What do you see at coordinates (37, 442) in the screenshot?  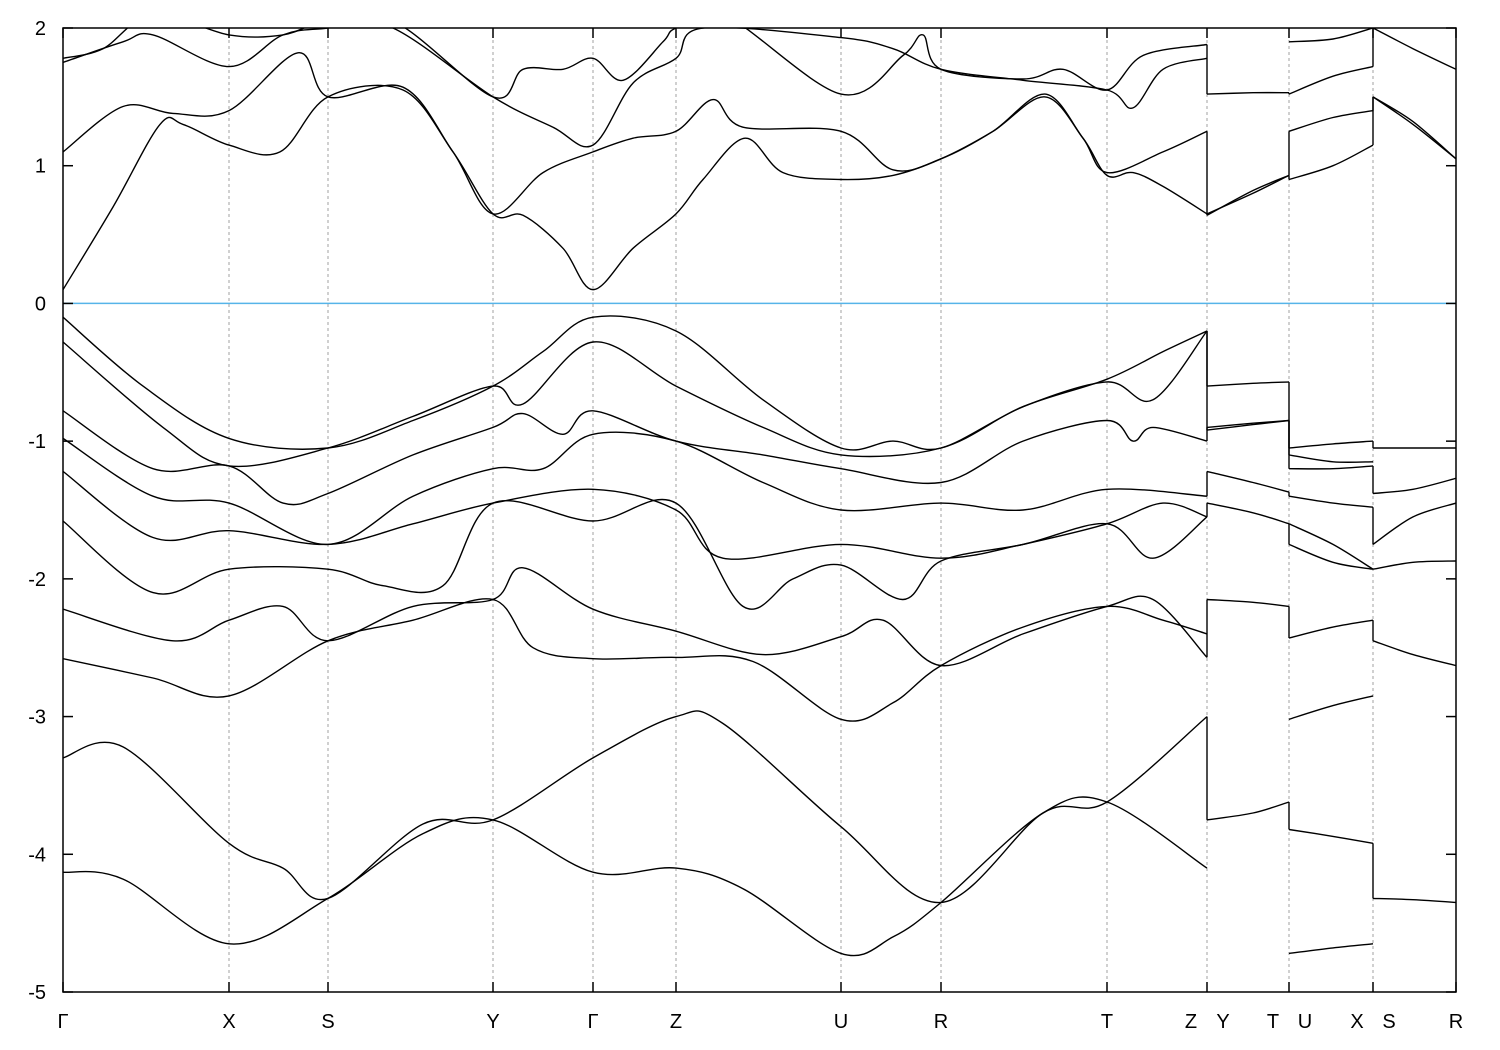 I see `y-tick-label: -1` at bounding box center [37, 442].